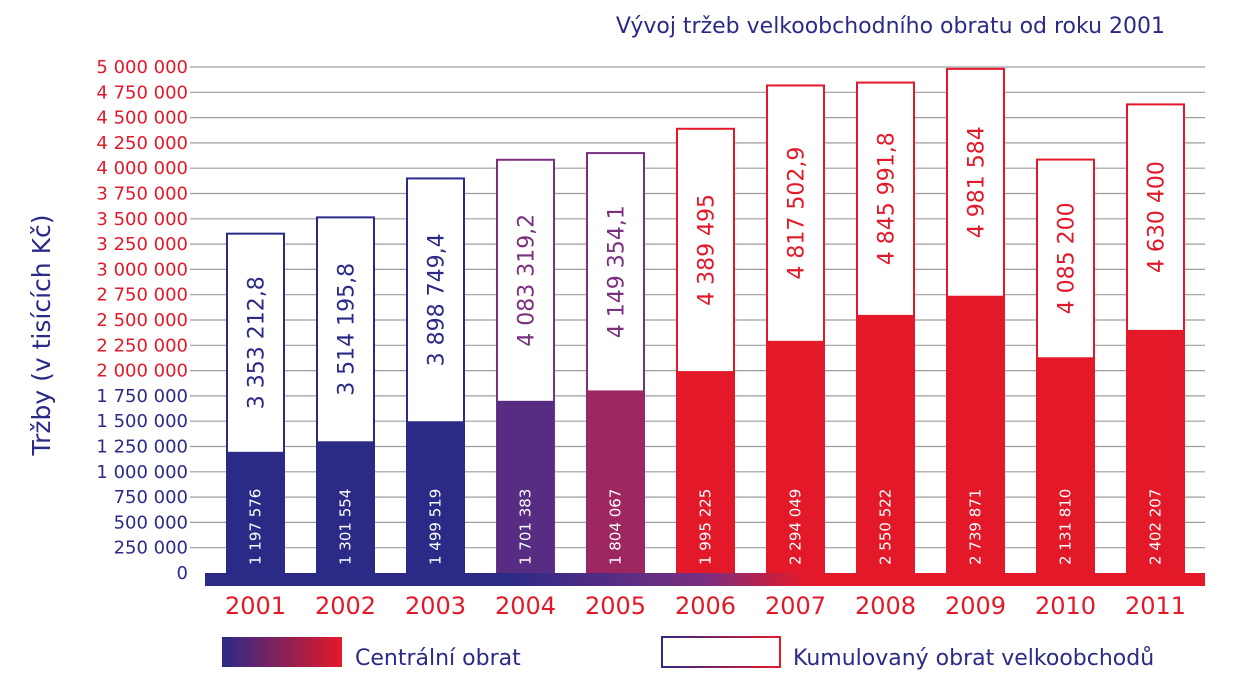  What do you see at coordinates (282, 652) in the screenshot?
I see `legend-swatch-central` at bounding box center [282, 652].